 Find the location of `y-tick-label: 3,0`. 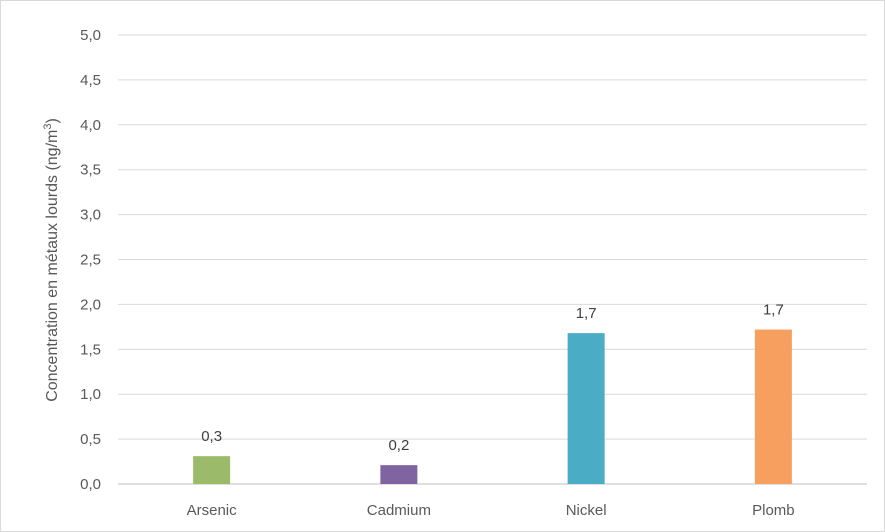

y-tick-label: 3,0 is located at coordinates (90, 215).